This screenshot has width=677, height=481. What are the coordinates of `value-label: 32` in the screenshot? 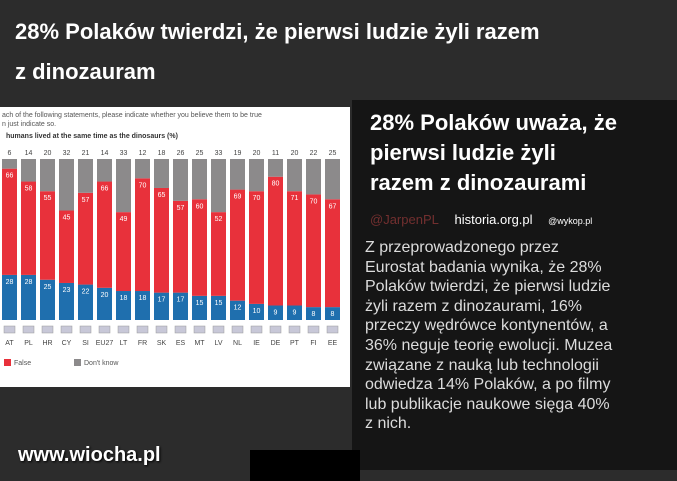 It's located at (67, 153).